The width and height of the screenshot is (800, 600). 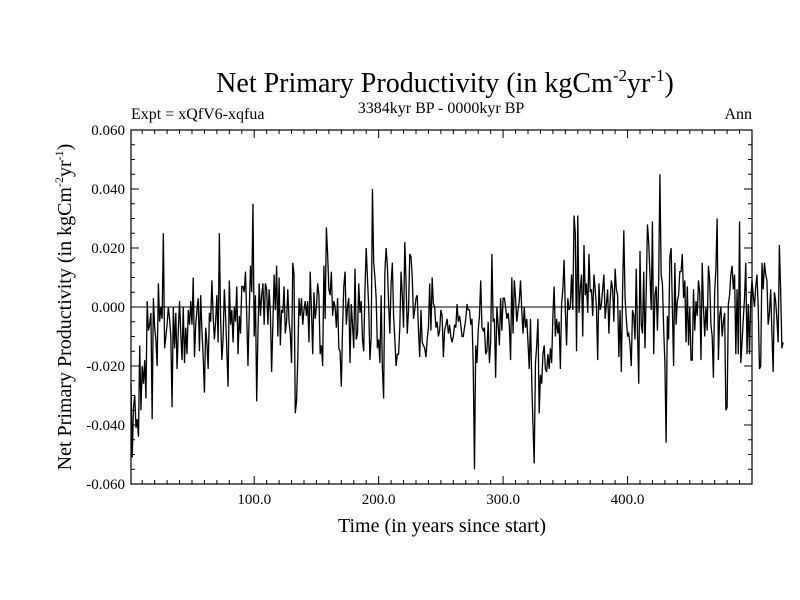 I want to click on y-axis-label-sup2: -1, so click(x=59, y=155).